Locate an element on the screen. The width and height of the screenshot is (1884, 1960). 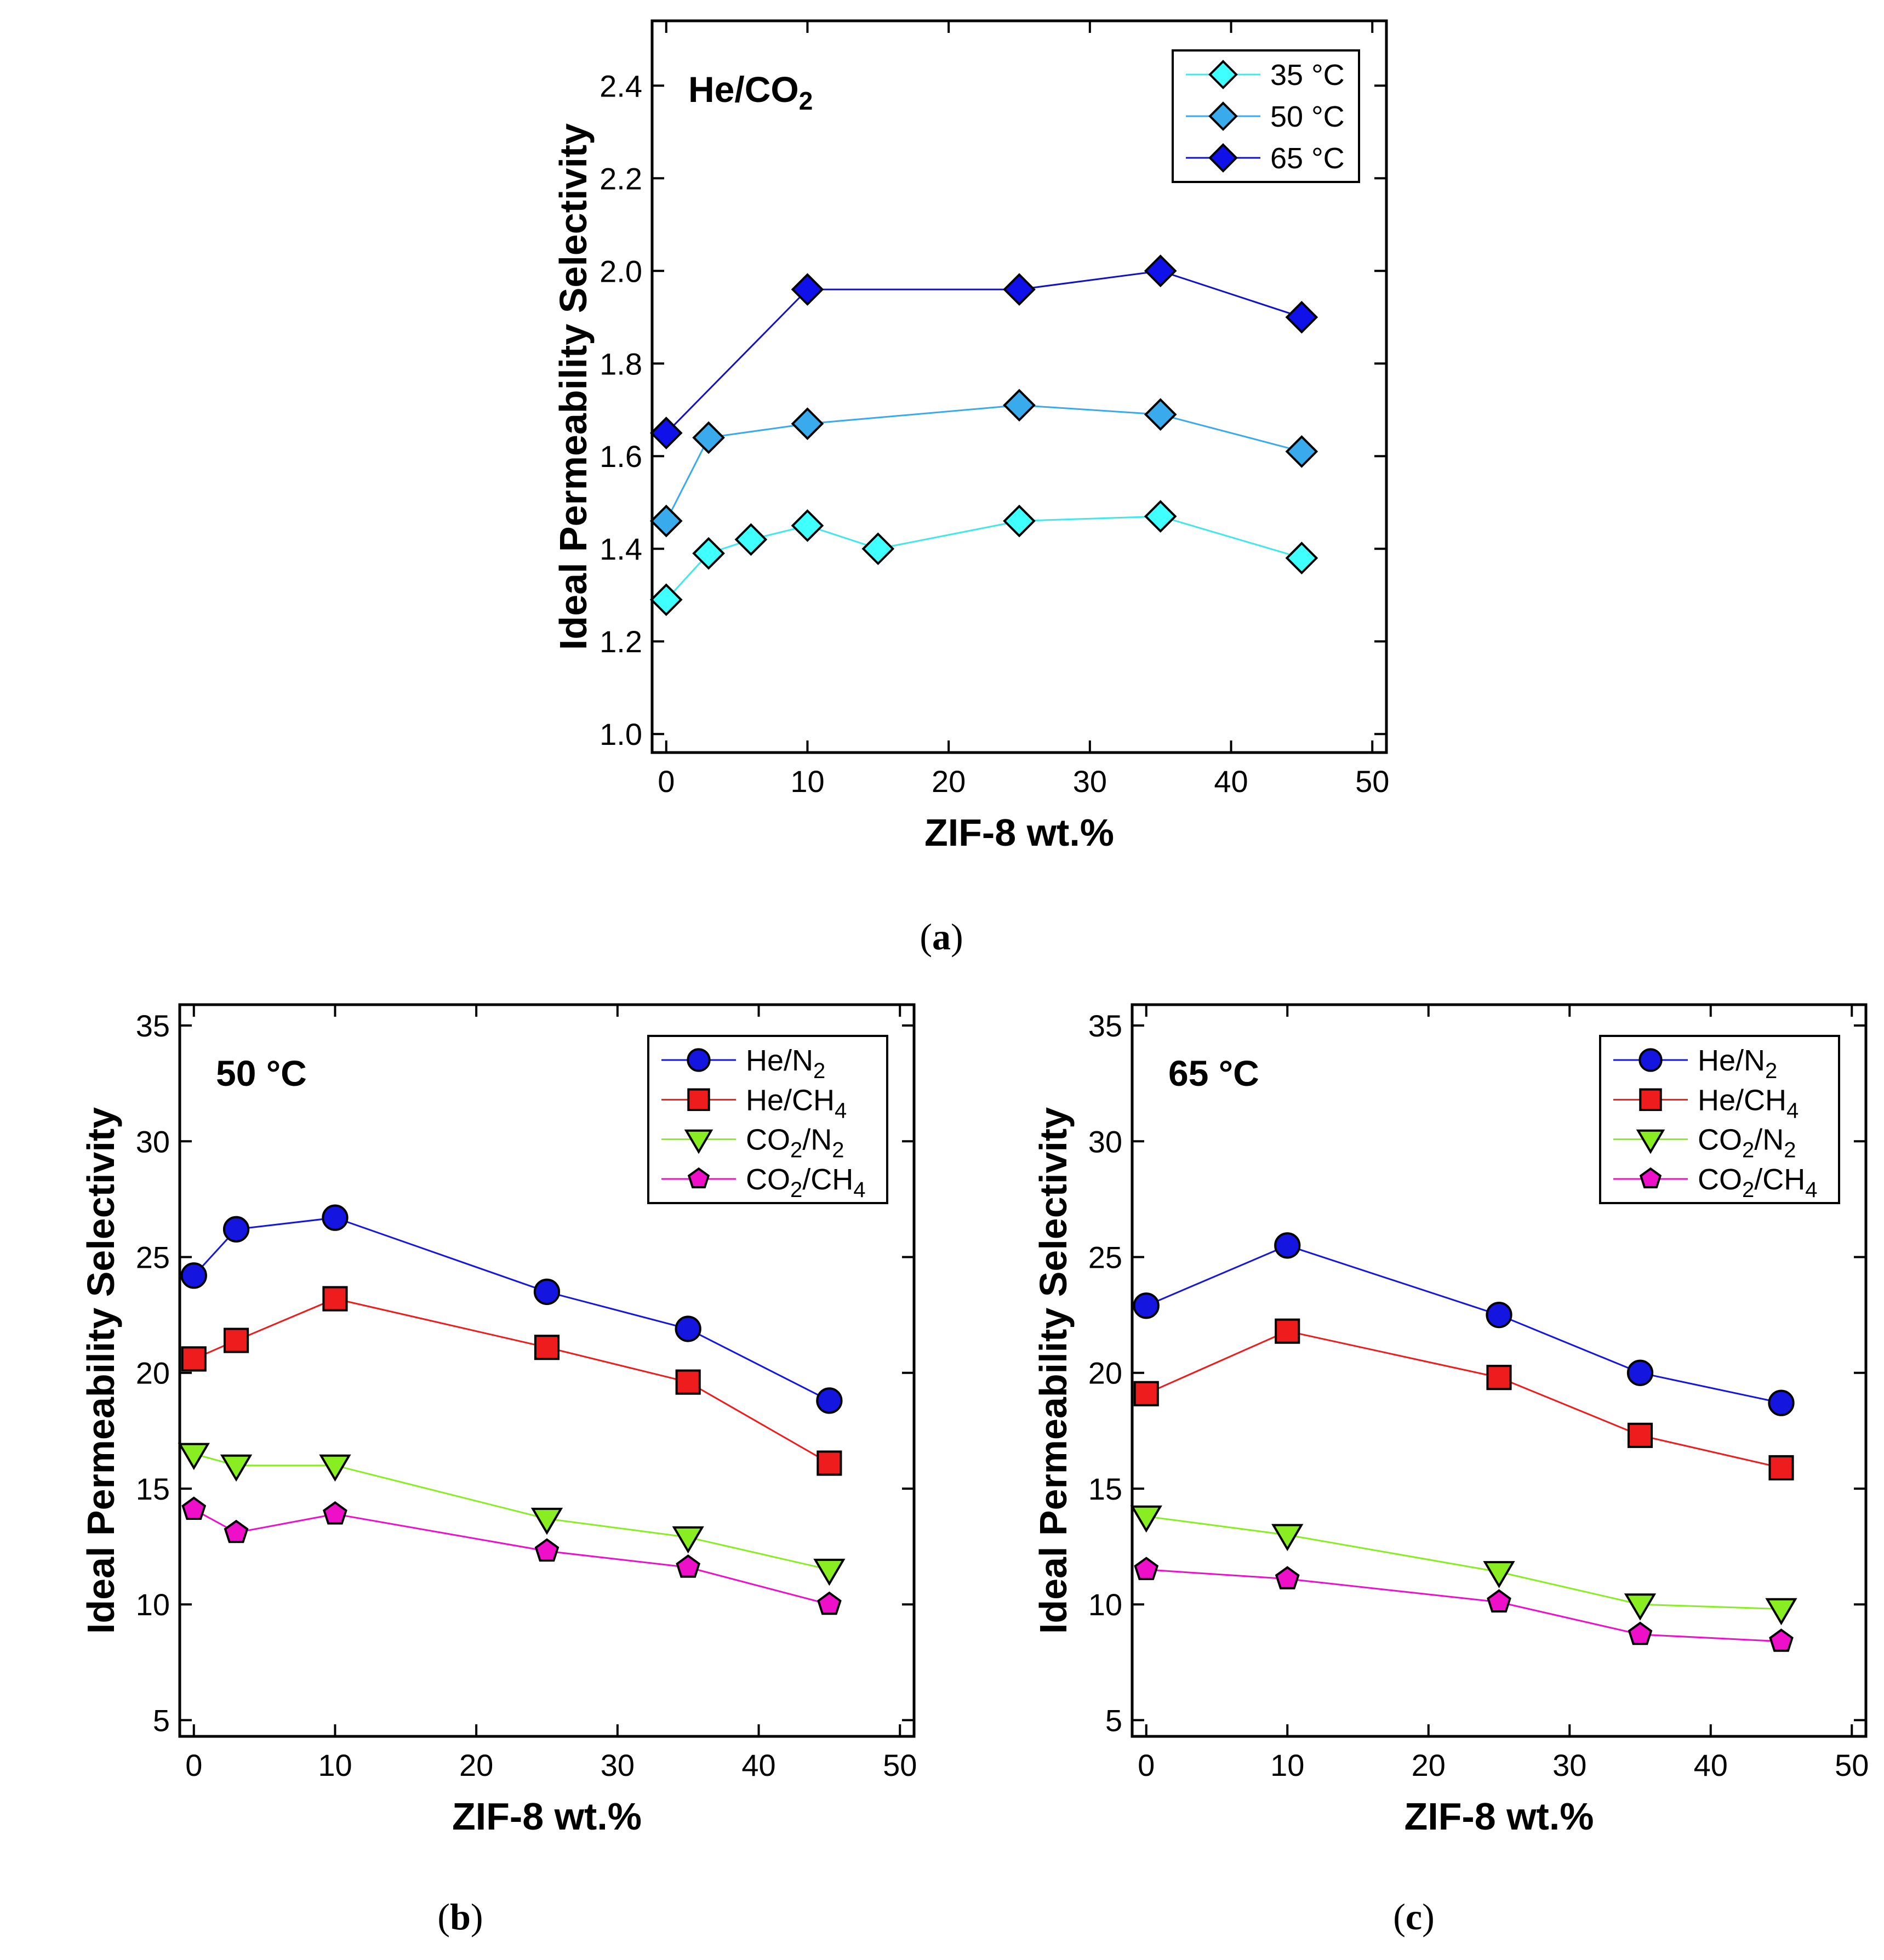
panel-label: (c) is located at coordinates (1414, 1917).